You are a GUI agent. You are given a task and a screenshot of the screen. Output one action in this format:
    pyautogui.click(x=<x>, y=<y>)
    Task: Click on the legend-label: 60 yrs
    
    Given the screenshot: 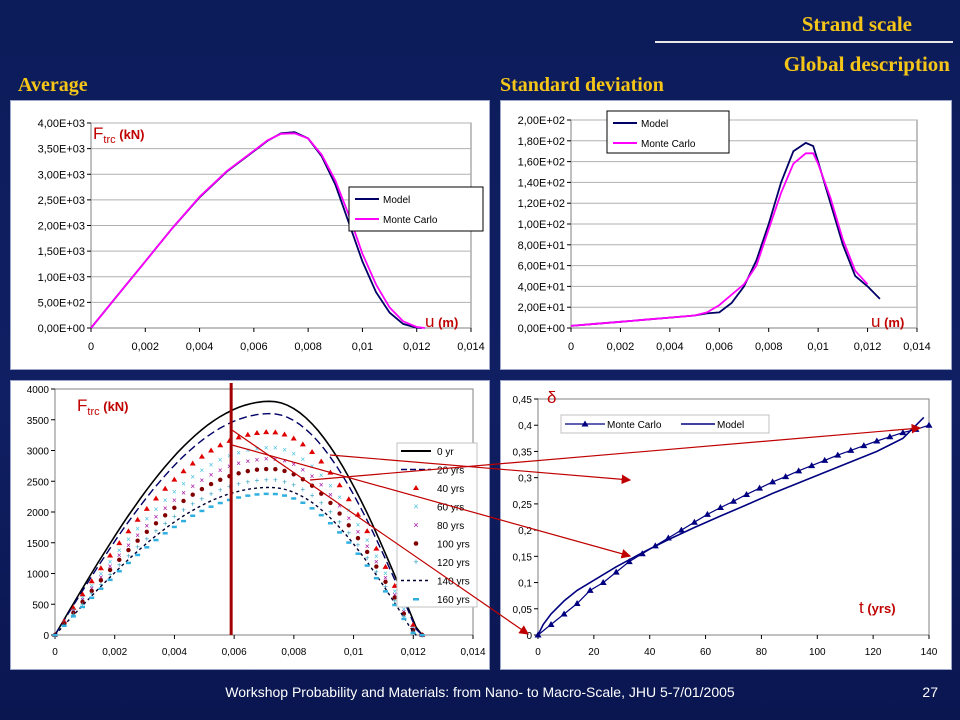 What is the action you would take?
    pyautogui.click(x=450, y=508)
    